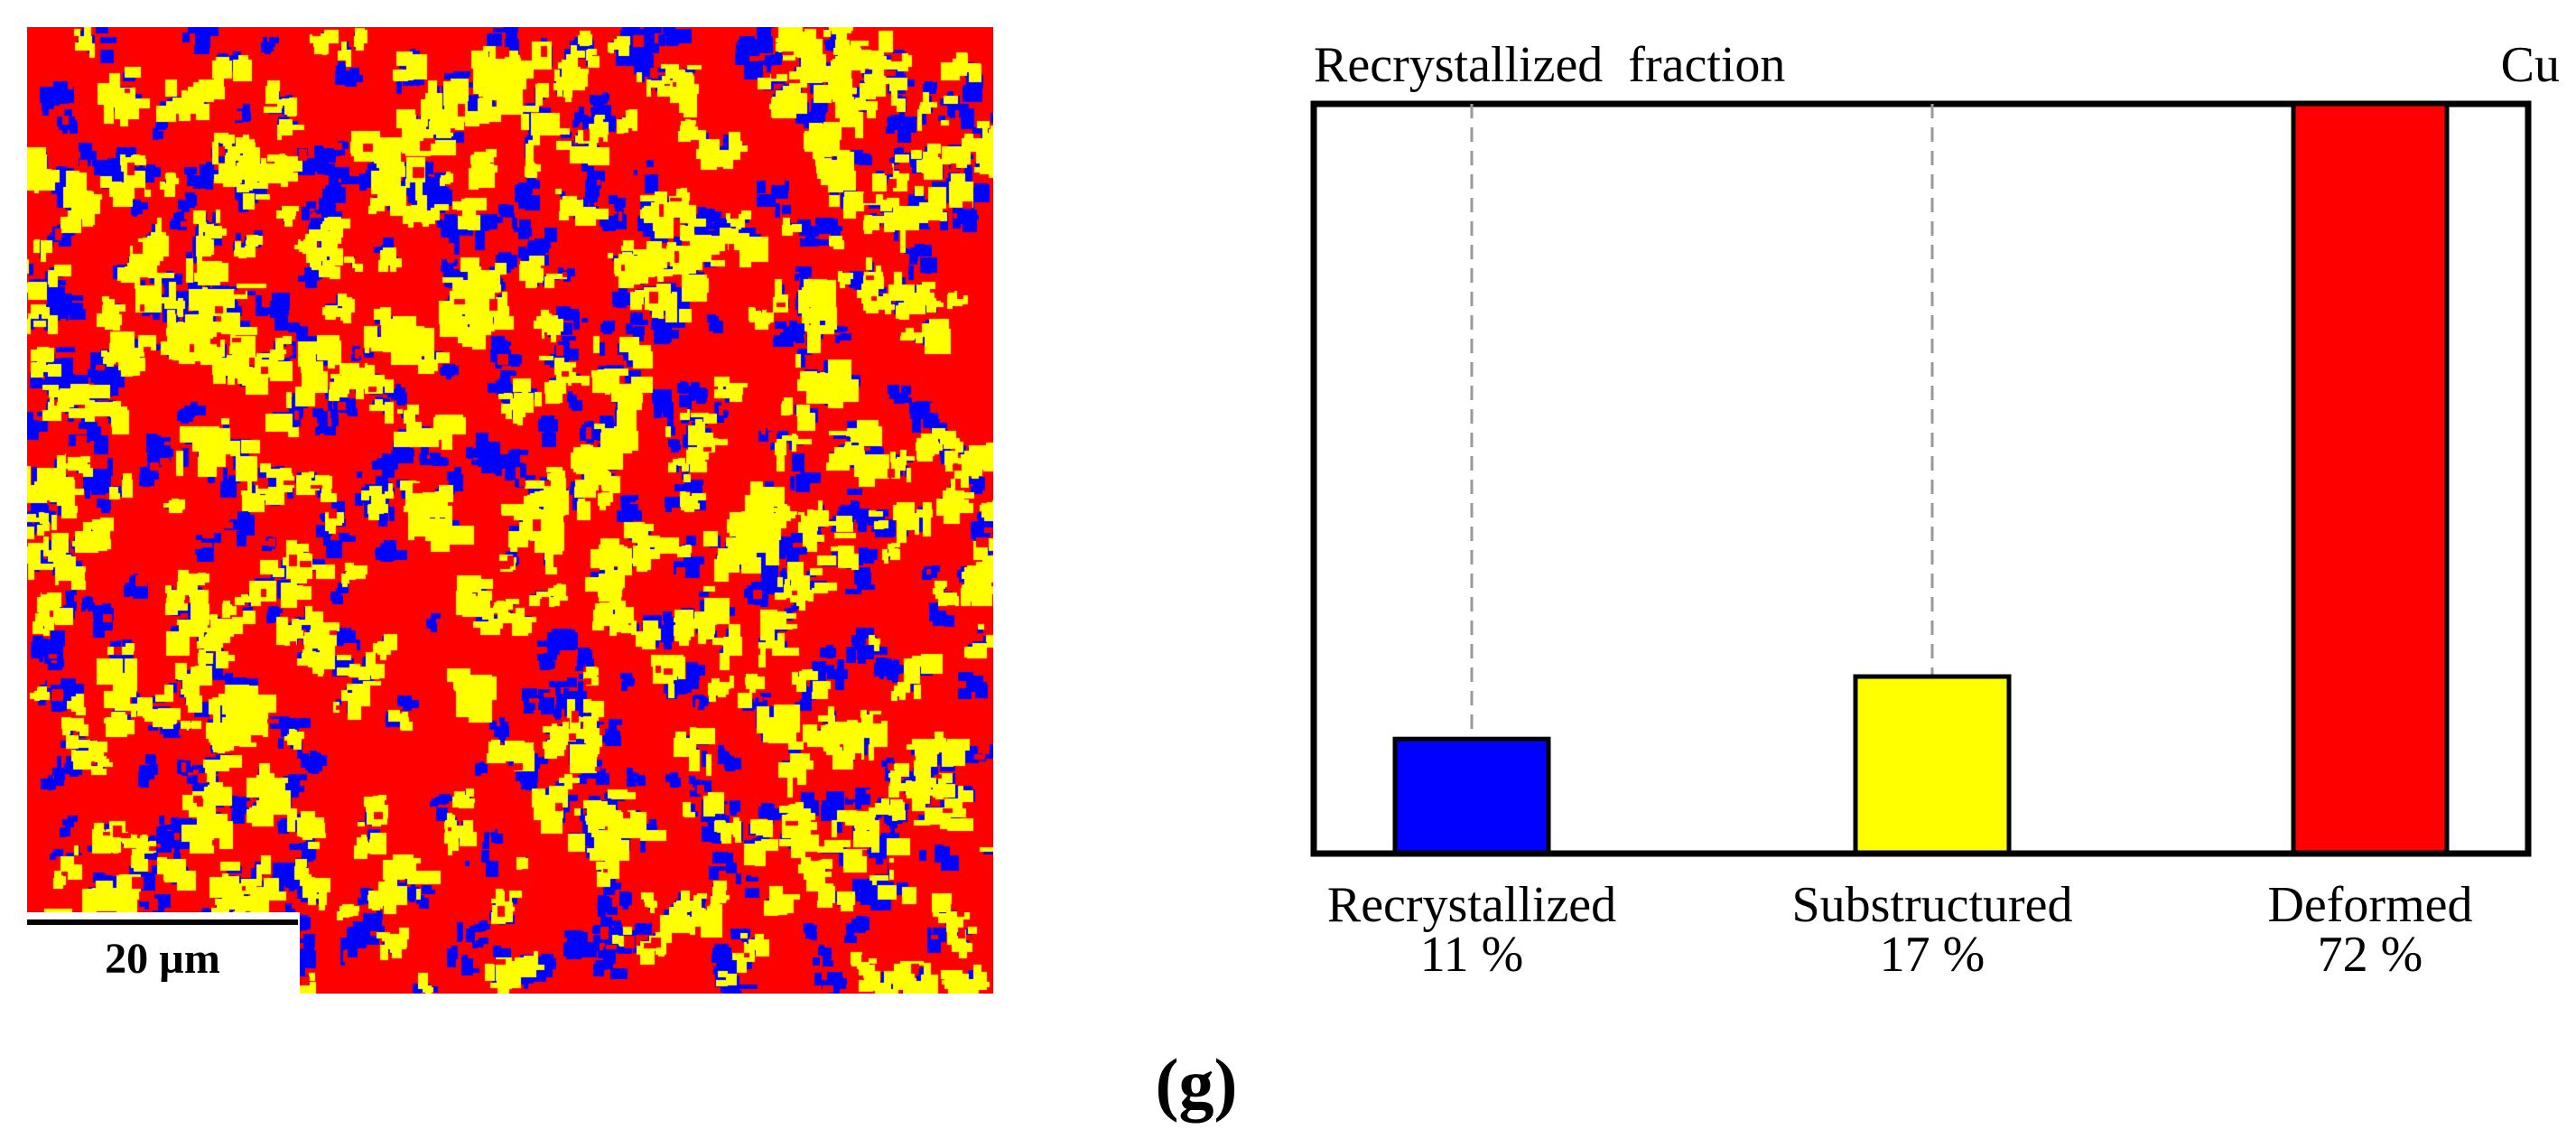 Image resolution: width=2576 pixels, height=1148 pixels. What do you see at coordinates (1933, 765) in the screenshot?
I see `bar-substructured` at bounding box center [1933, 765].